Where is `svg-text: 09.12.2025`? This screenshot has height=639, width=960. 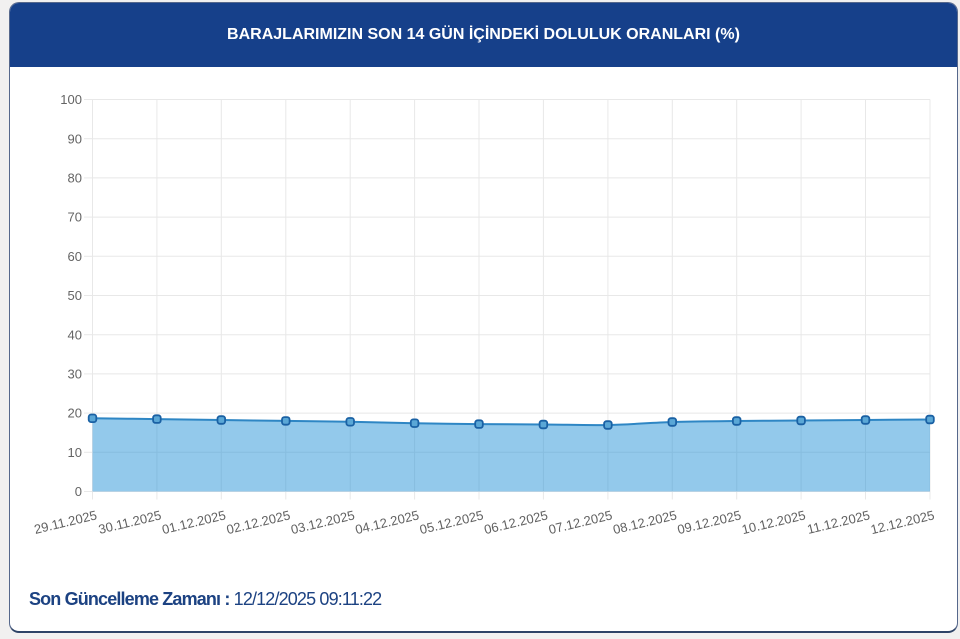
svg-text: 09.12.2025 is located at coordinates (709, 522).